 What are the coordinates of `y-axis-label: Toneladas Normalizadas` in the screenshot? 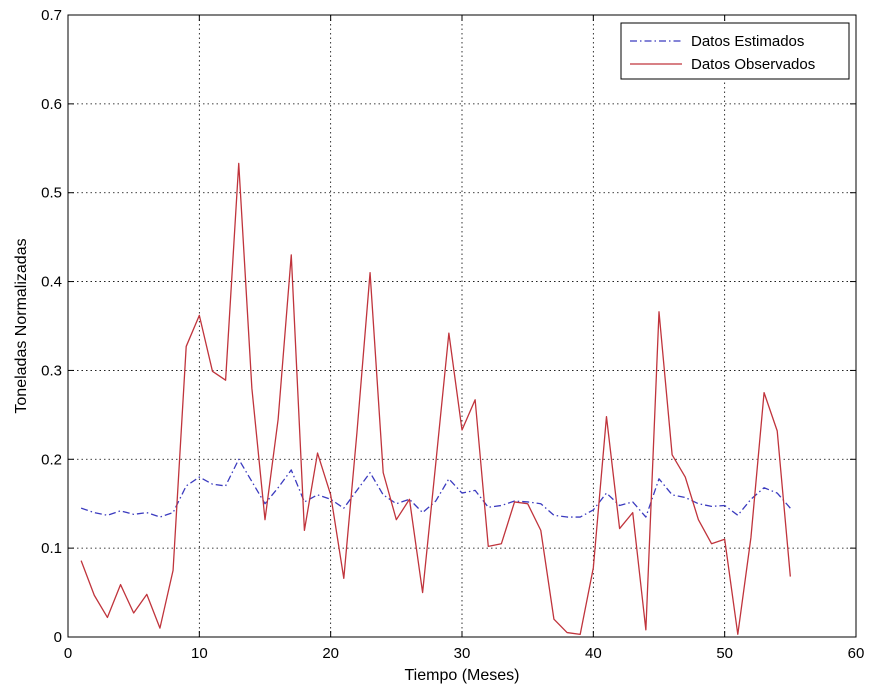 It's located at (21, 325).